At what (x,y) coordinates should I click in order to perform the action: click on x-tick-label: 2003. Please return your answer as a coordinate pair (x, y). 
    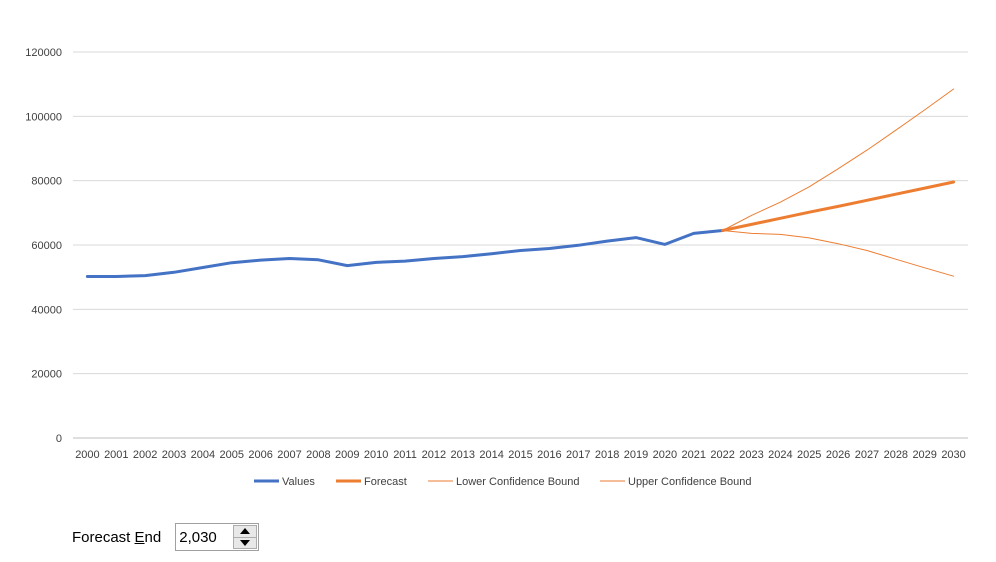
    Looking at the image, I should click on (174, 455).